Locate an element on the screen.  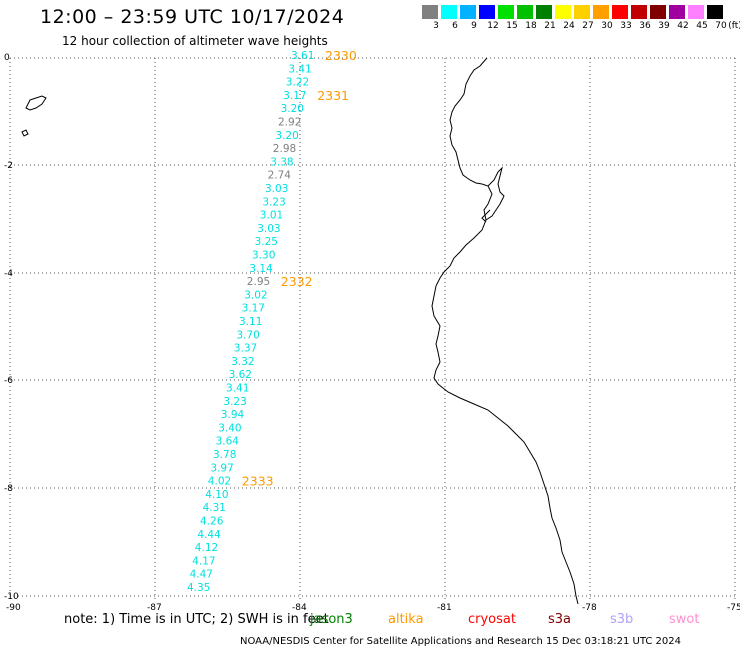
legend-label: 6 is located at coordinates (455, 26).